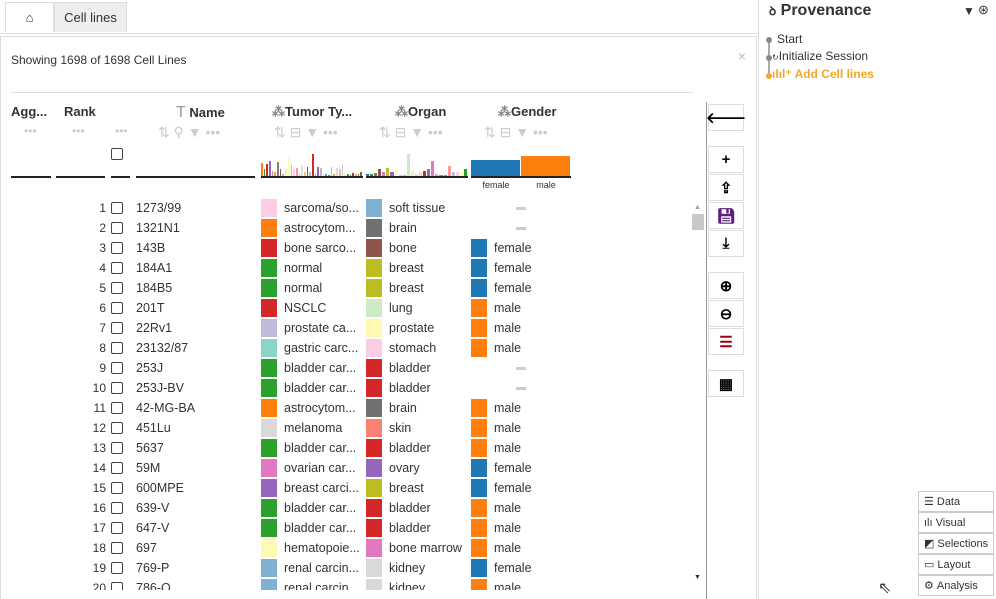 The image size is (996, 599). I want to click on table-row: 8 23132/87 gastric carc... stomach male, so click(345, 348).